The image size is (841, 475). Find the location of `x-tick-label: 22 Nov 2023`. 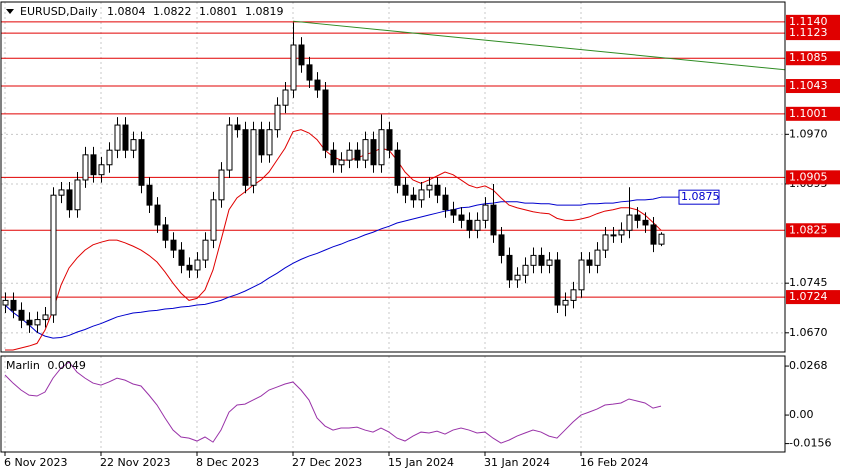

x-tick-label: 22 Nov 2023 is located at coordinates (135, 462).